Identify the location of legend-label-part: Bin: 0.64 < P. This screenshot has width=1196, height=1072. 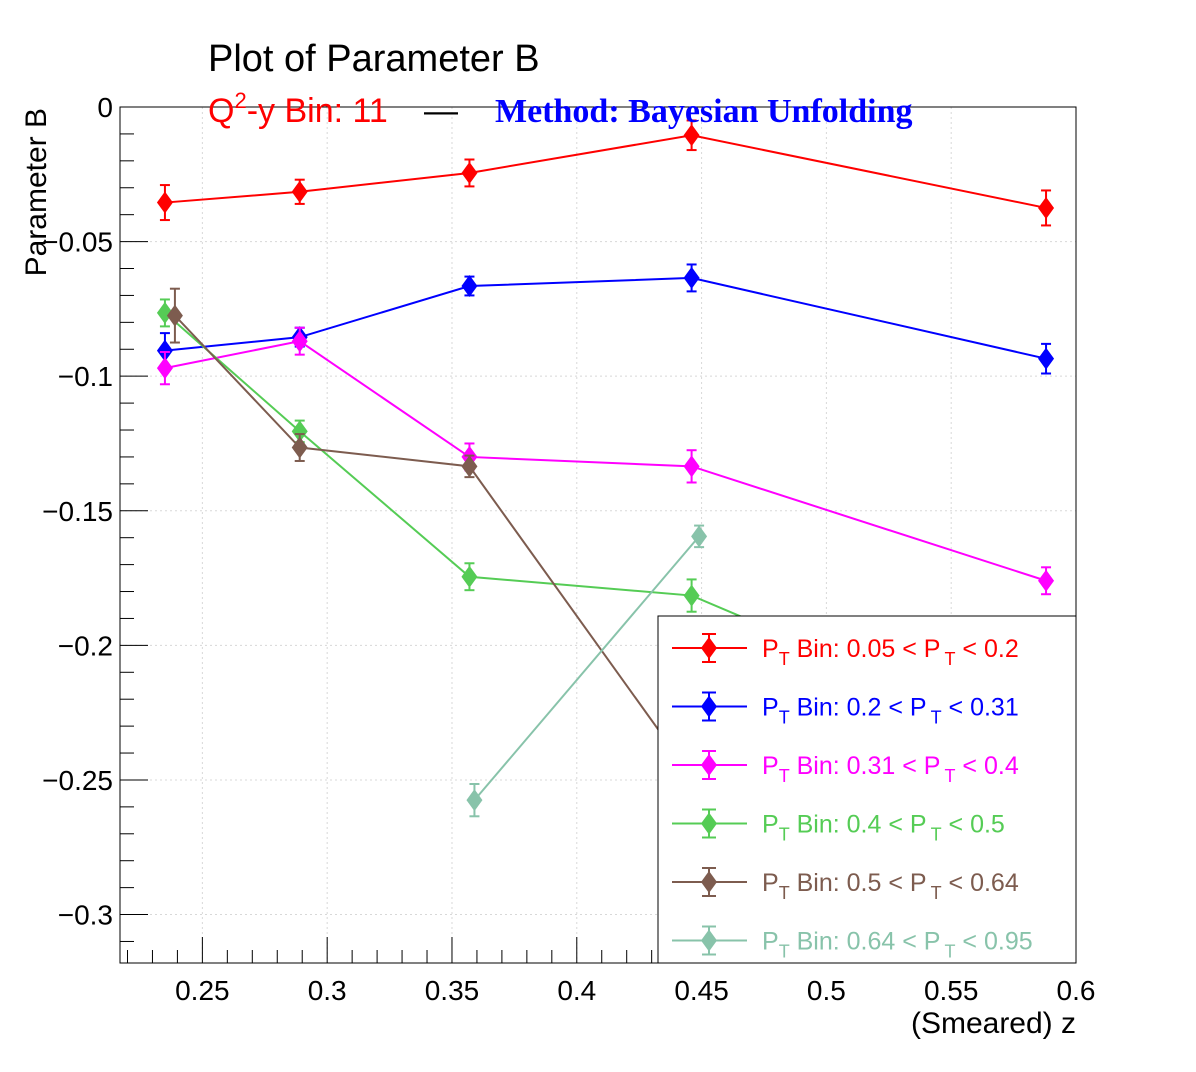
(865, 942).